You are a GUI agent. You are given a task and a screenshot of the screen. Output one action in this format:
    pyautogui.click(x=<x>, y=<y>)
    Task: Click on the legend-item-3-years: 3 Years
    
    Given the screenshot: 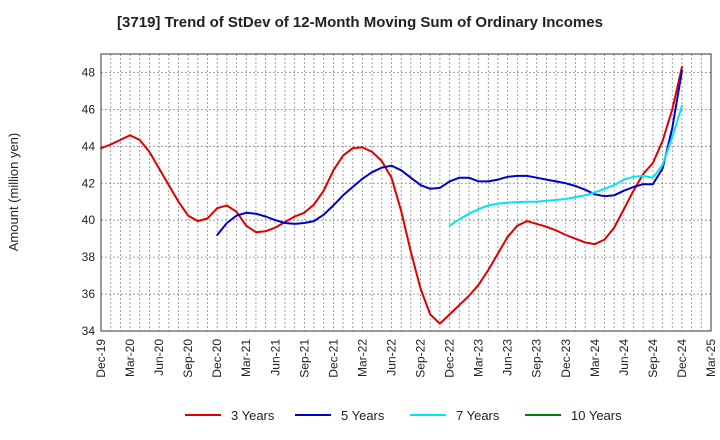 What is the action you would take?
    pyautogui.click(x=229, y=415)
    